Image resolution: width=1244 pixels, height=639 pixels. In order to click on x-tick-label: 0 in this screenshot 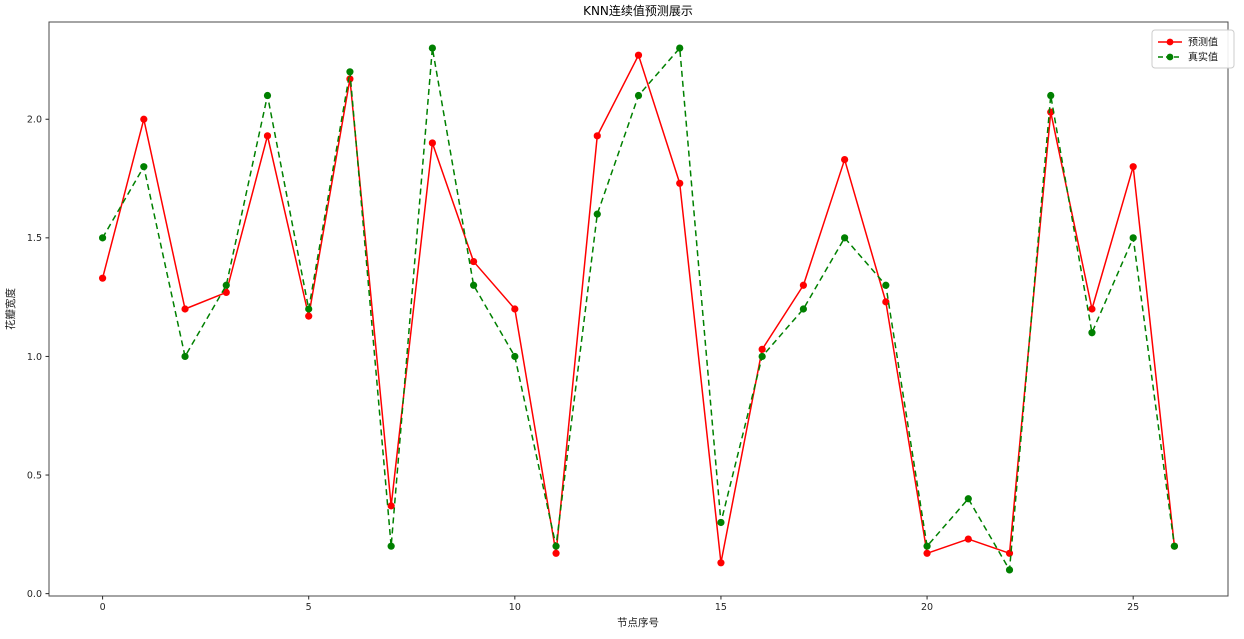, I will do `click(103, 607)`.